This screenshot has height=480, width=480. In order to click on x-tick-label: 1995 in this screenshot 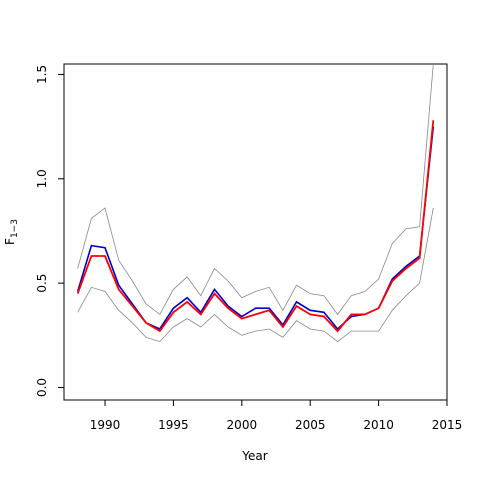, I will do `click(173, 425)`.